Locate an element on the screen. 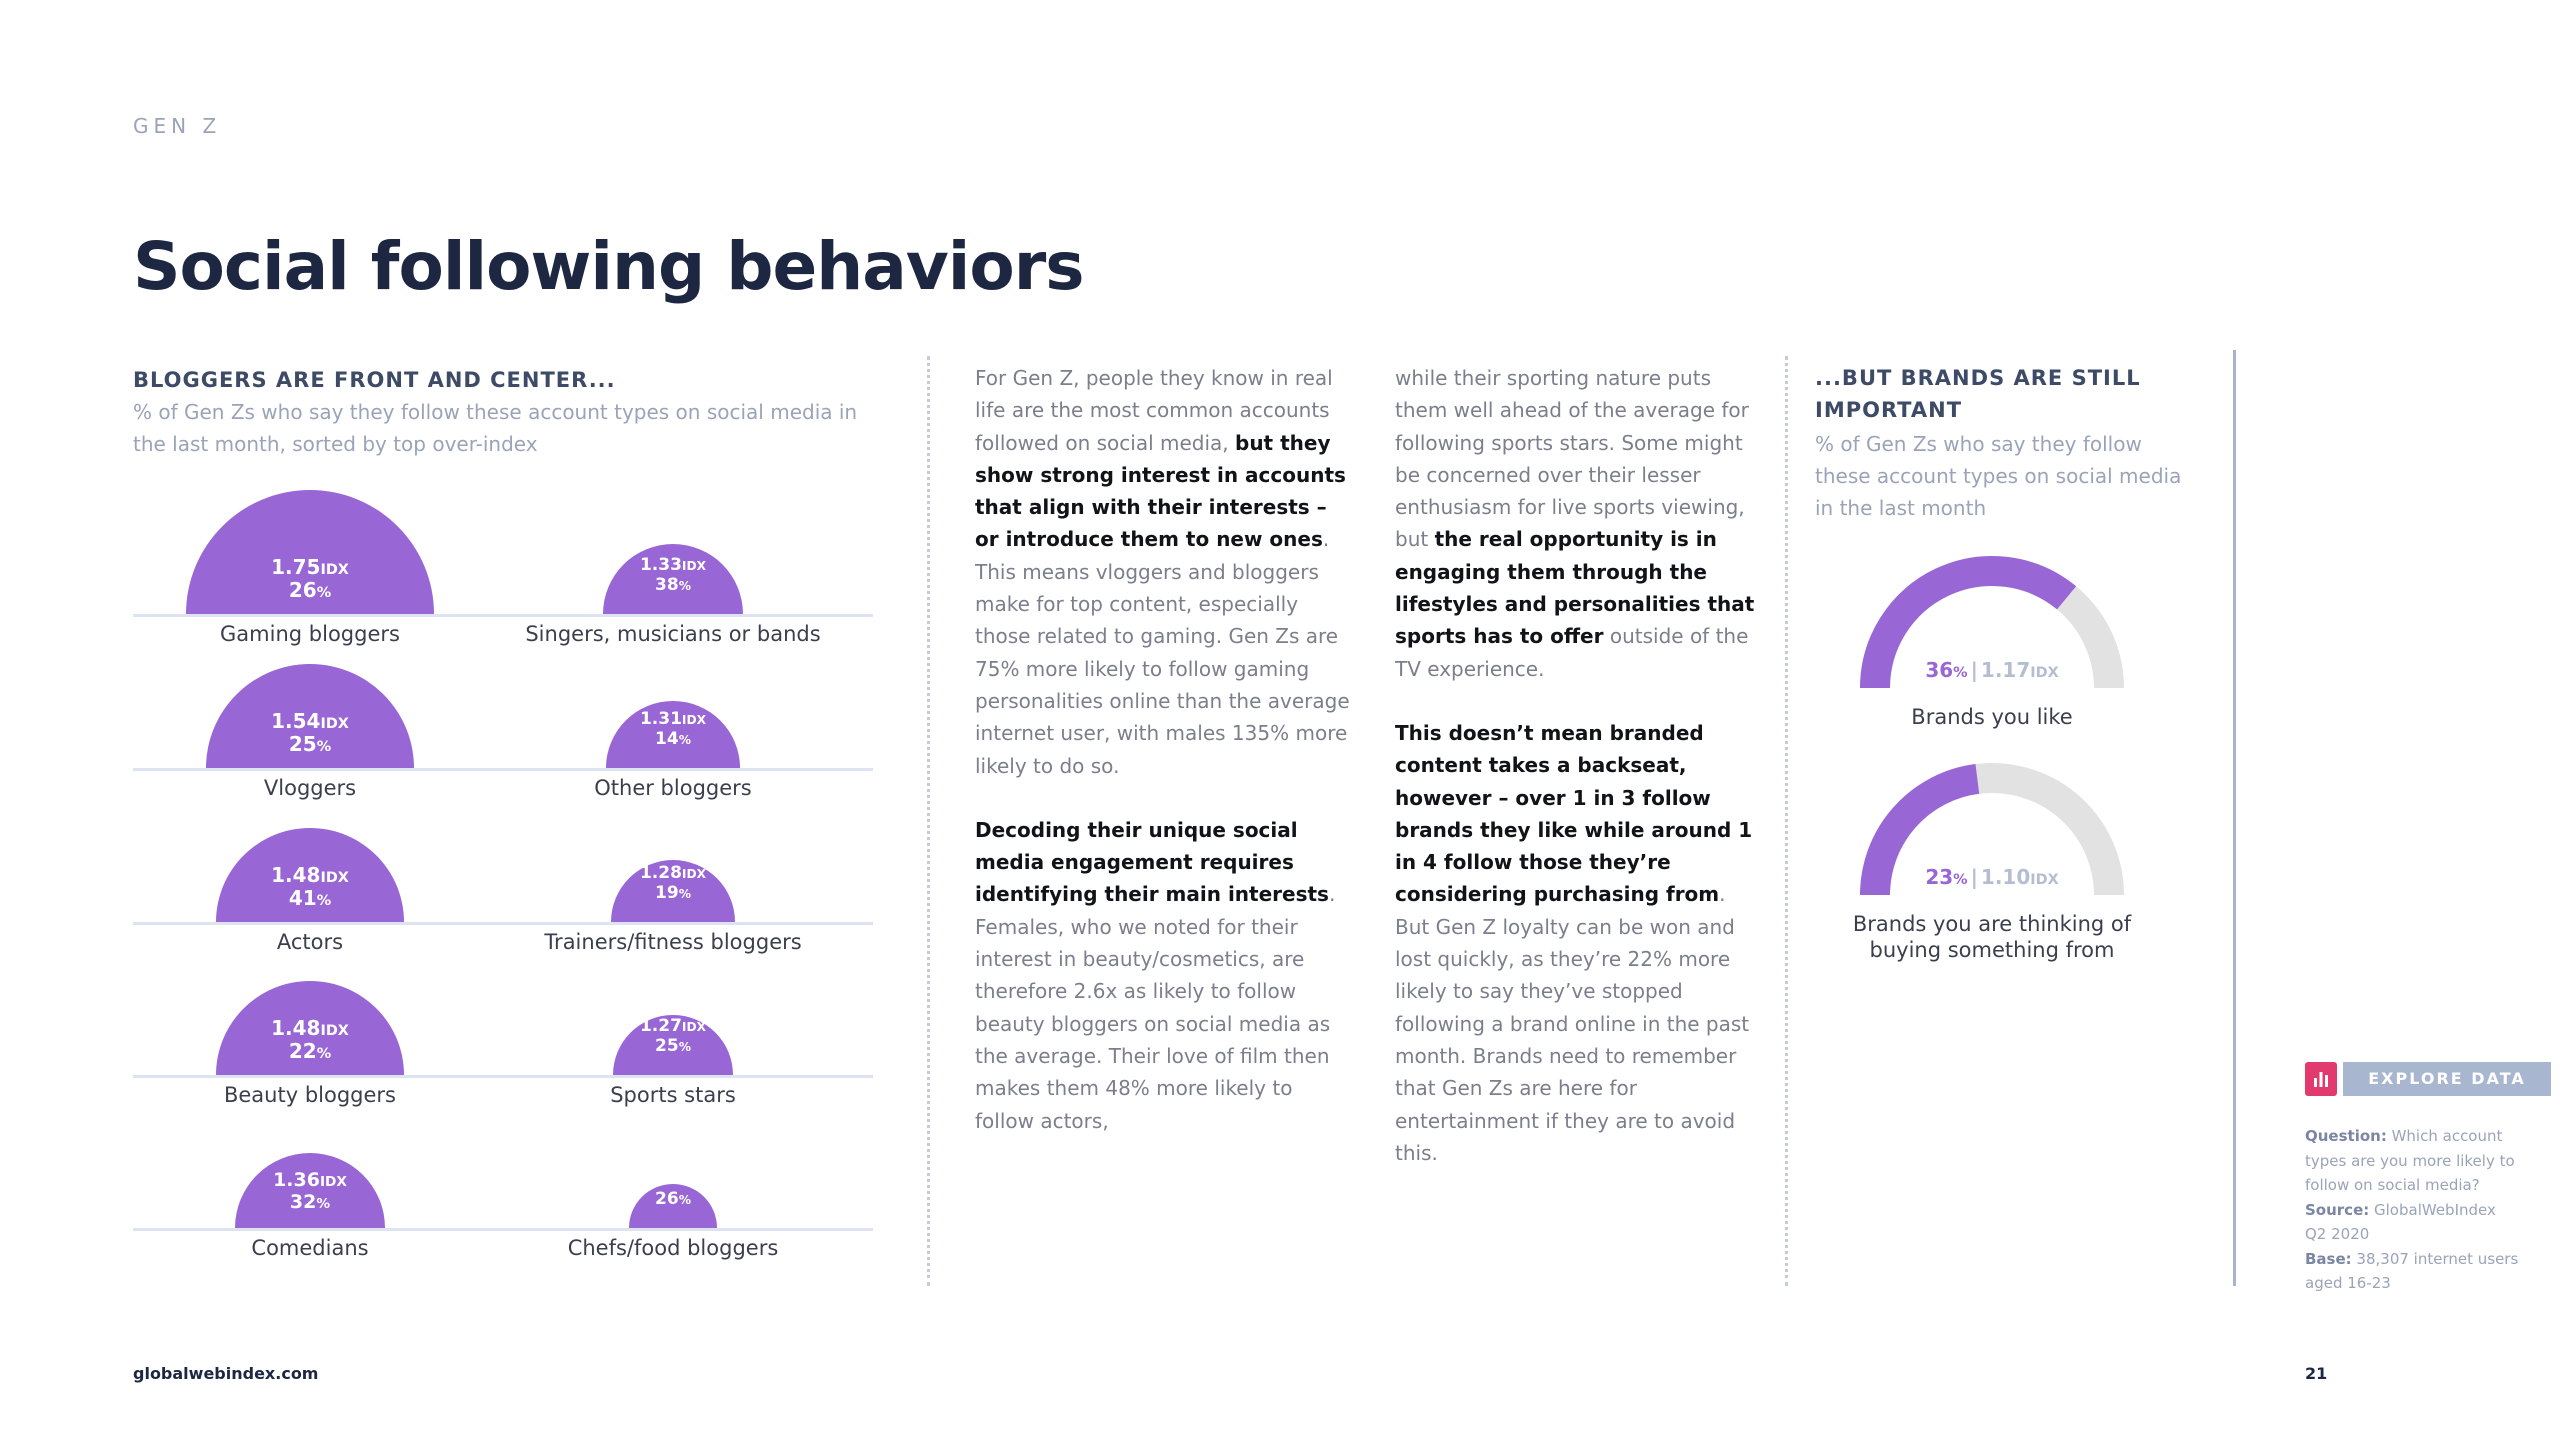 The height and width of the screenshot is (1440, 2560). category-label: Actors is located at coordinates (310, 942).